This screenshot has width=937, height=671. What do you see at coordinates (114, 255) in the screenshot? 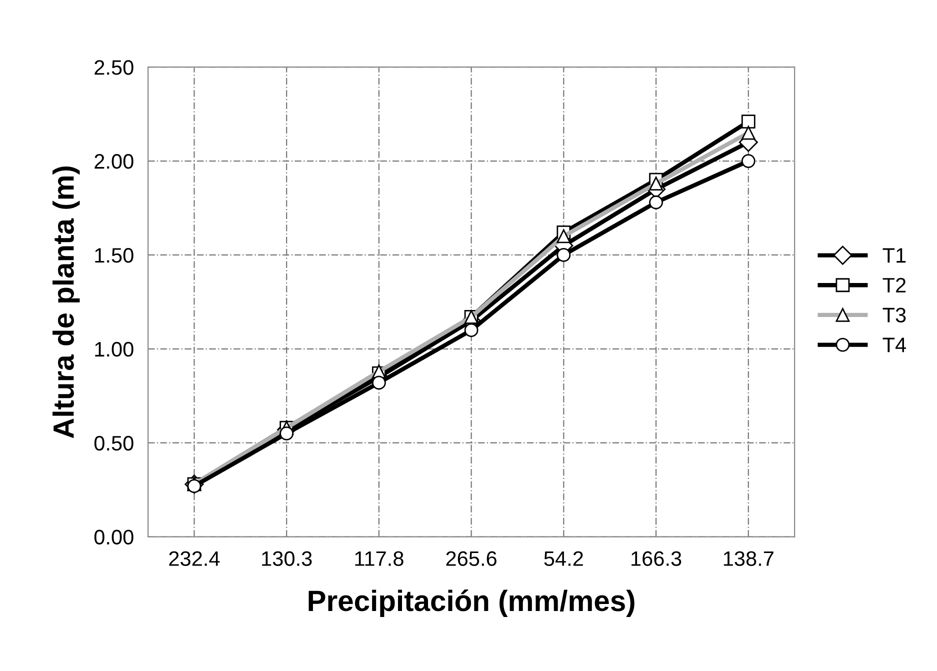
I see `y-tick-label: 1.50` at bounding box center [114, 255].